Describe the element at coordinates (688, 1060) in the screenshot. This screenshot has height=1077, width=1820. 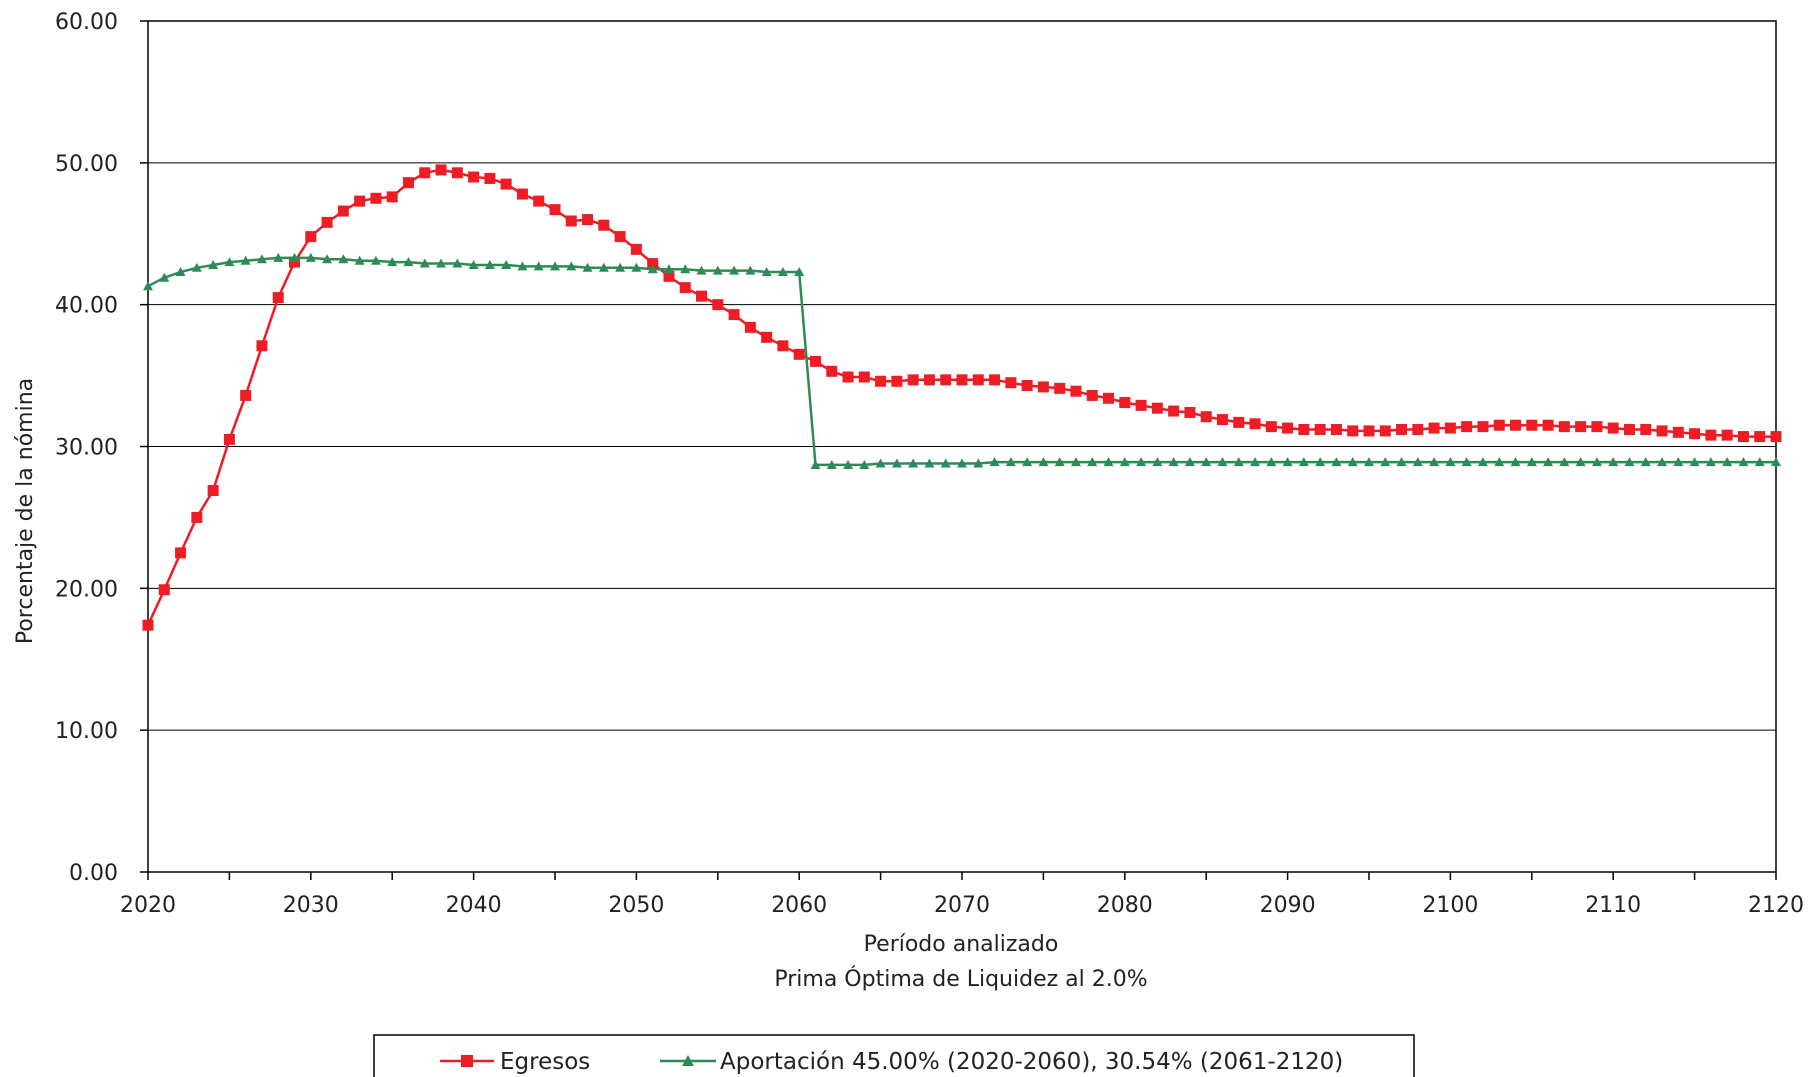
I see `legend-marker-aportacion` at that location.